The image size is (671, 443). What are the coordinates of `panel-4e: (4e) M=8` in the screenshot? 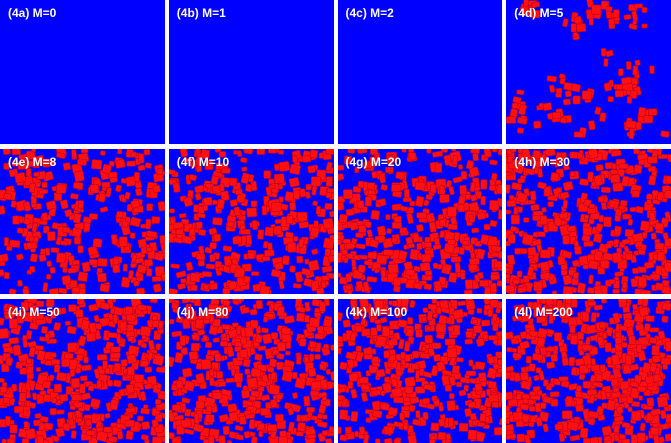 It's located at (82, 221).